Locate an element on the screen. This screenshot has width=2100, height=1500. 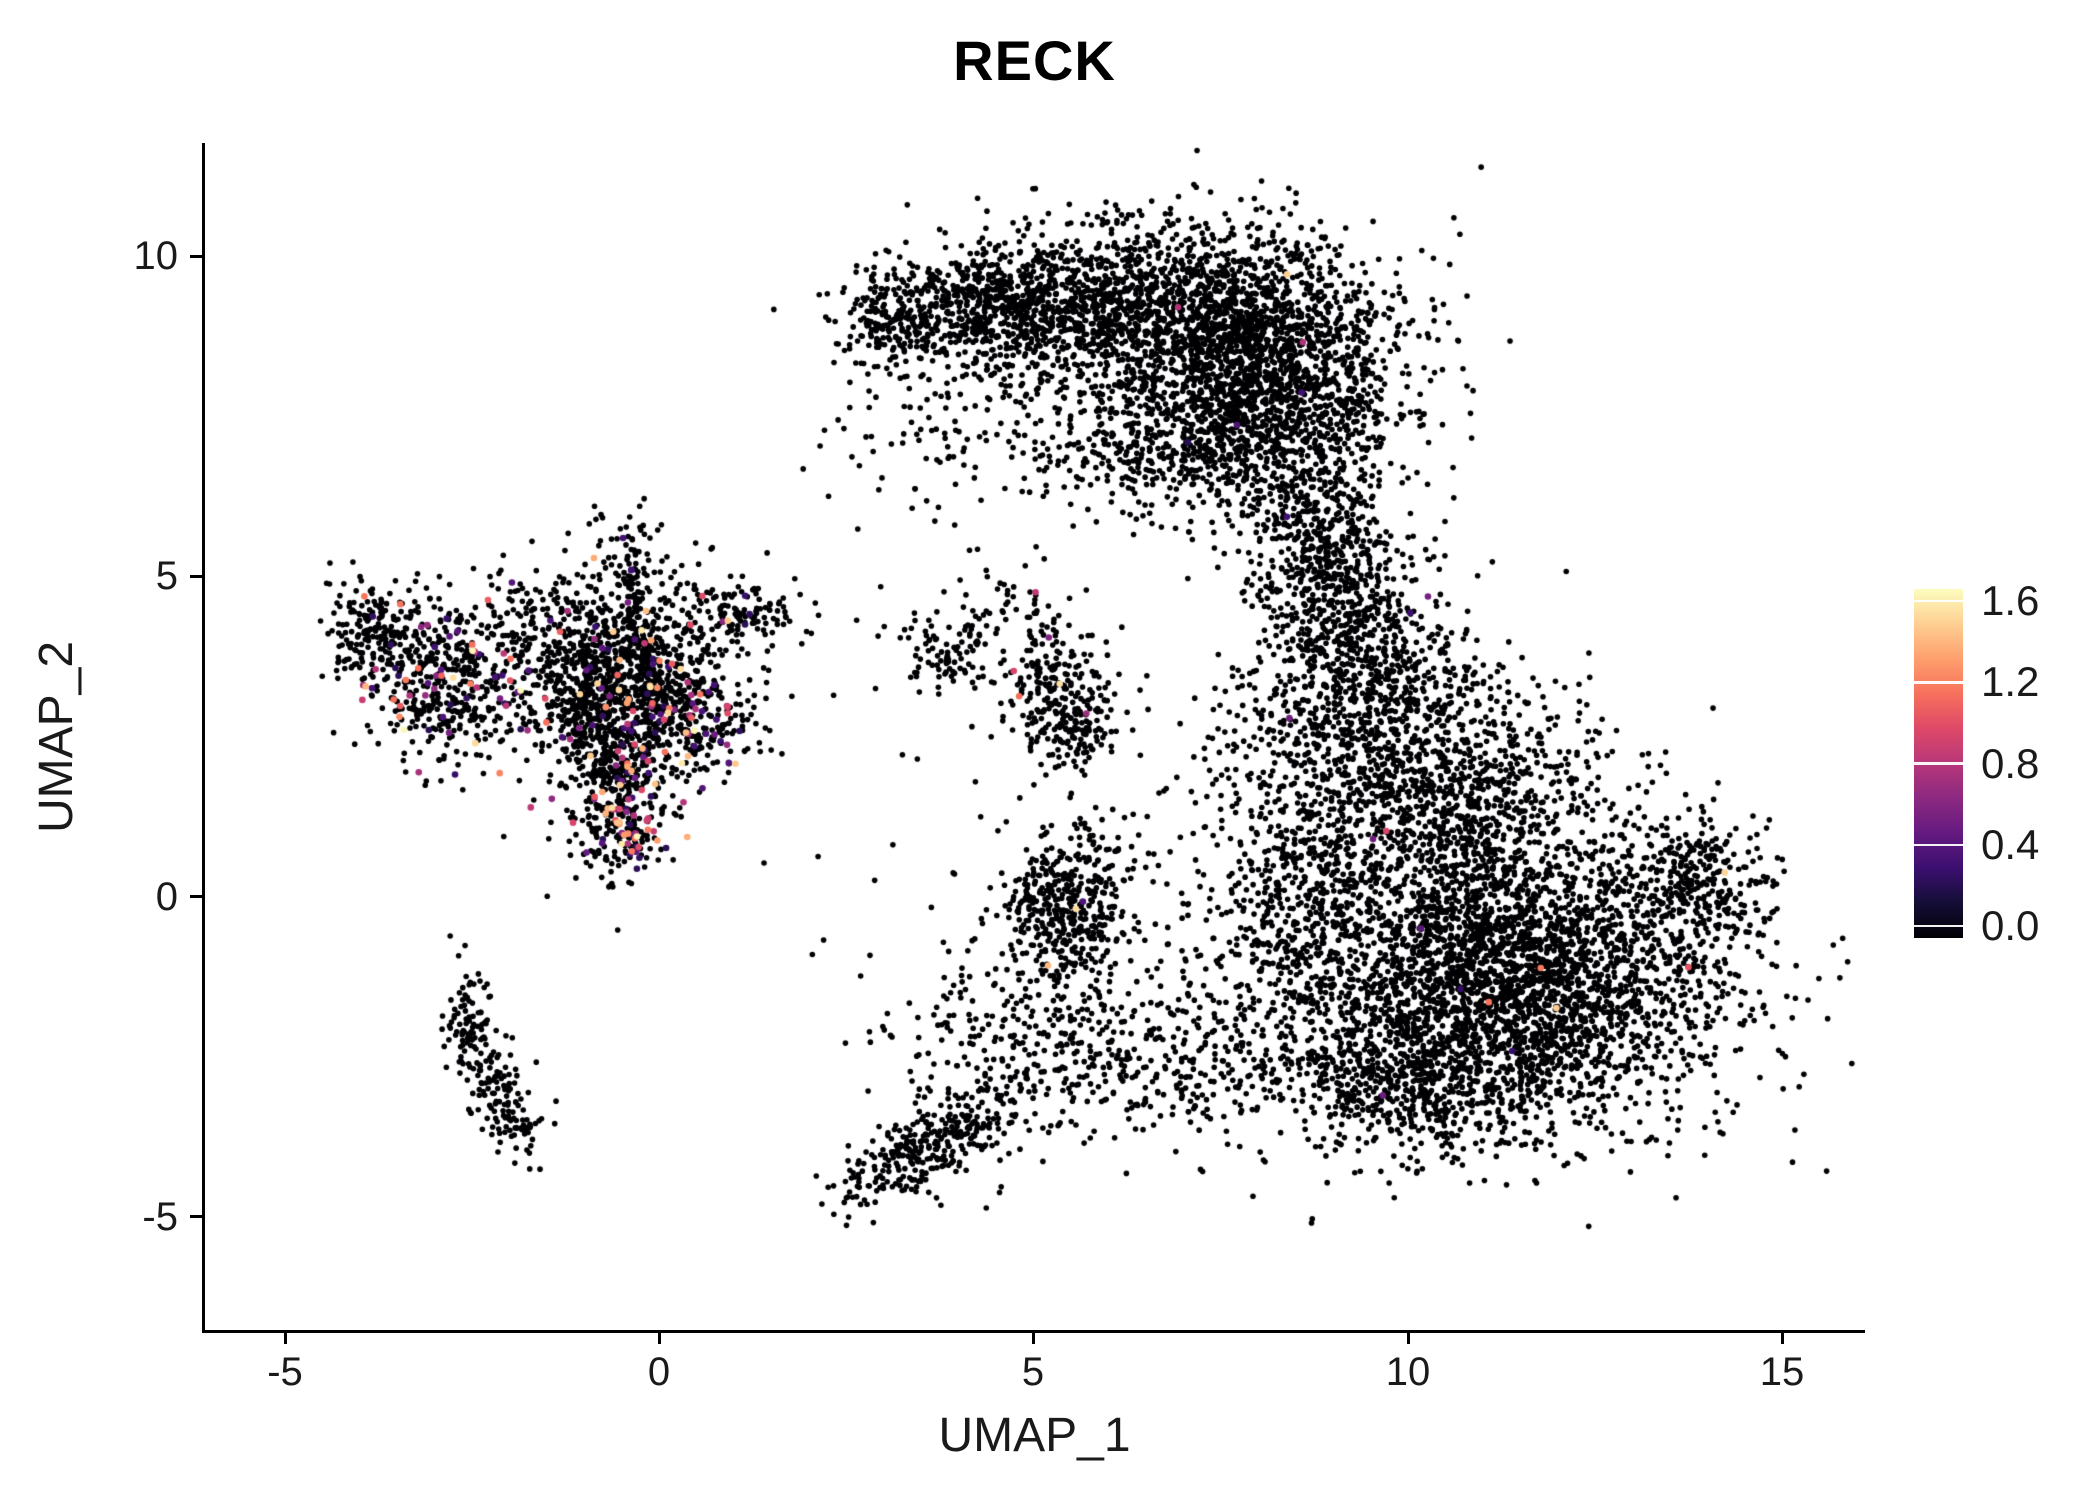
colorbar-label-0.4: 0.4 is located at coordinates (2010, 844).